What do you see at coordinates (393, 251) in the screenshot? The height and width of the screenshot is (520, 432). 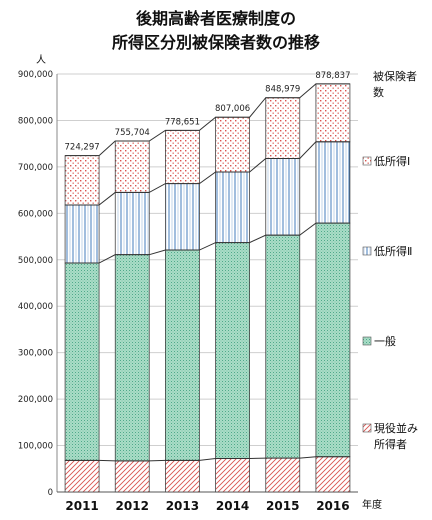 I see `legend-label: 低所得Ⅱ` at bounding box center [393, 251].